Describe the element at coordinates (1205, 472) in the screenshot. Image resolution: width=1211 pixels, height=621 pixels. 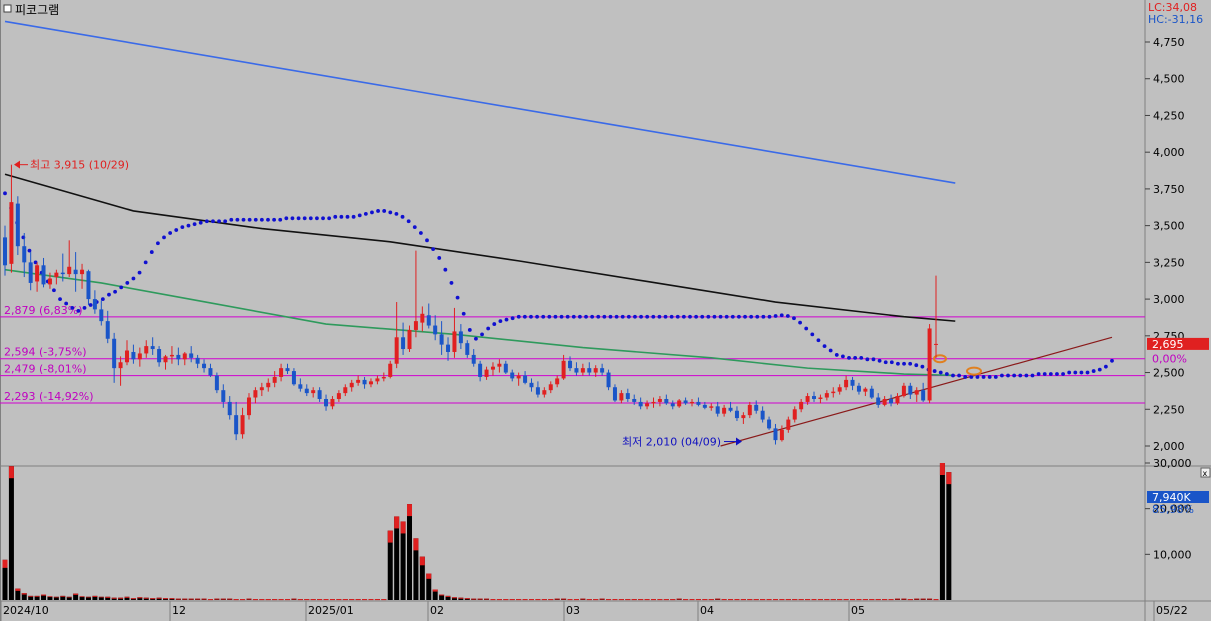
I see `close-icon` at that location.